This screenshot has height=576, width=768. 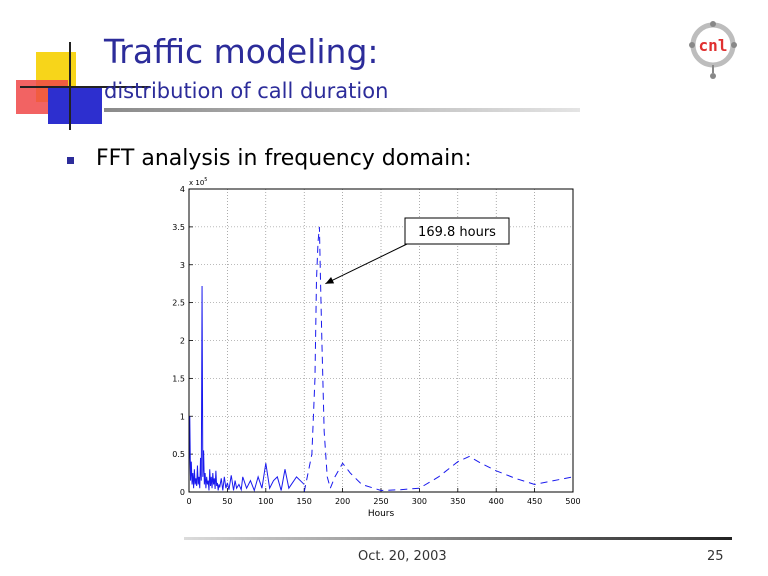 I want to click on decor-horizontal-line, so click(x=85, y=87).